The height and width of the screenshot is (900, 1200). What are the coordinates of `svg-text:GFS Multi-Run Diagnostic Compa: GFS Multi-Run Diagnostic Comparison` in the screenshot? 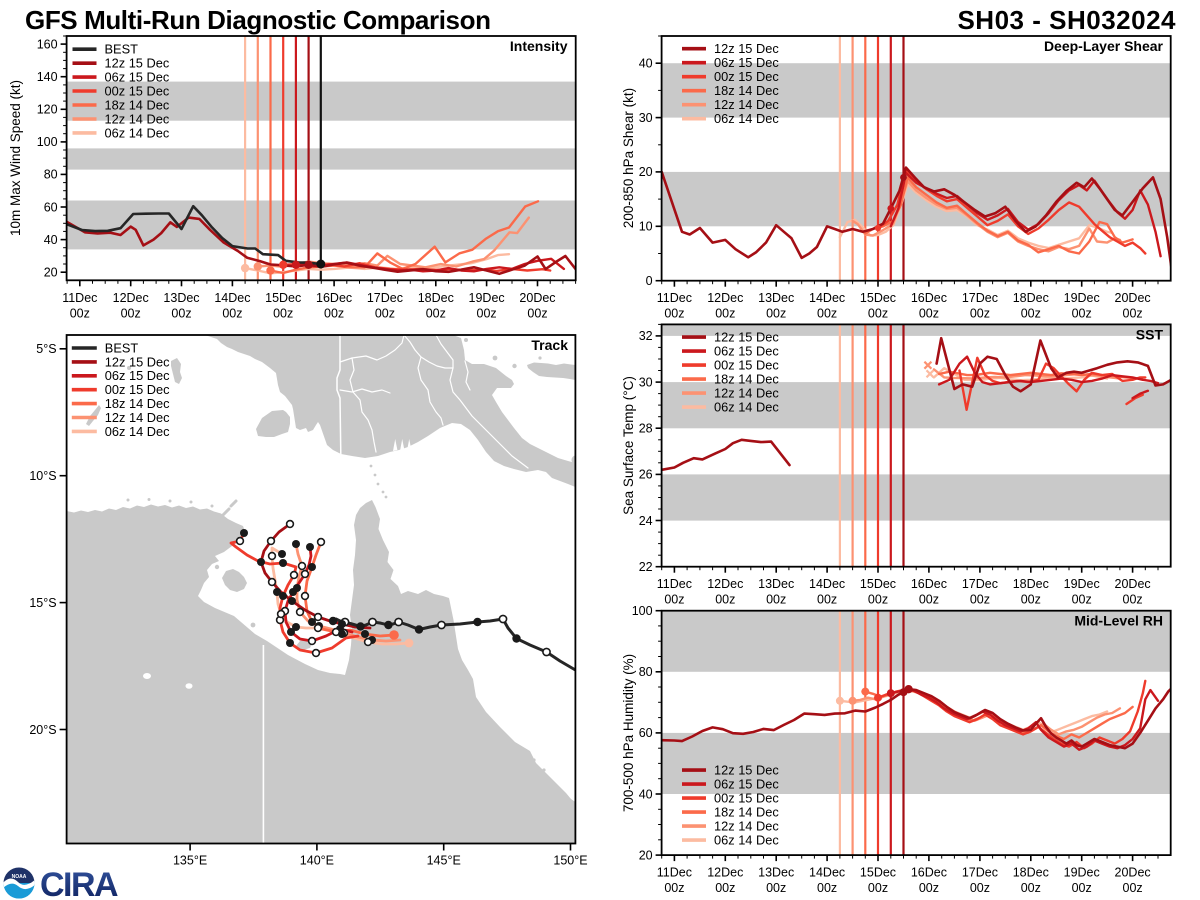 It's located at (258, 20).